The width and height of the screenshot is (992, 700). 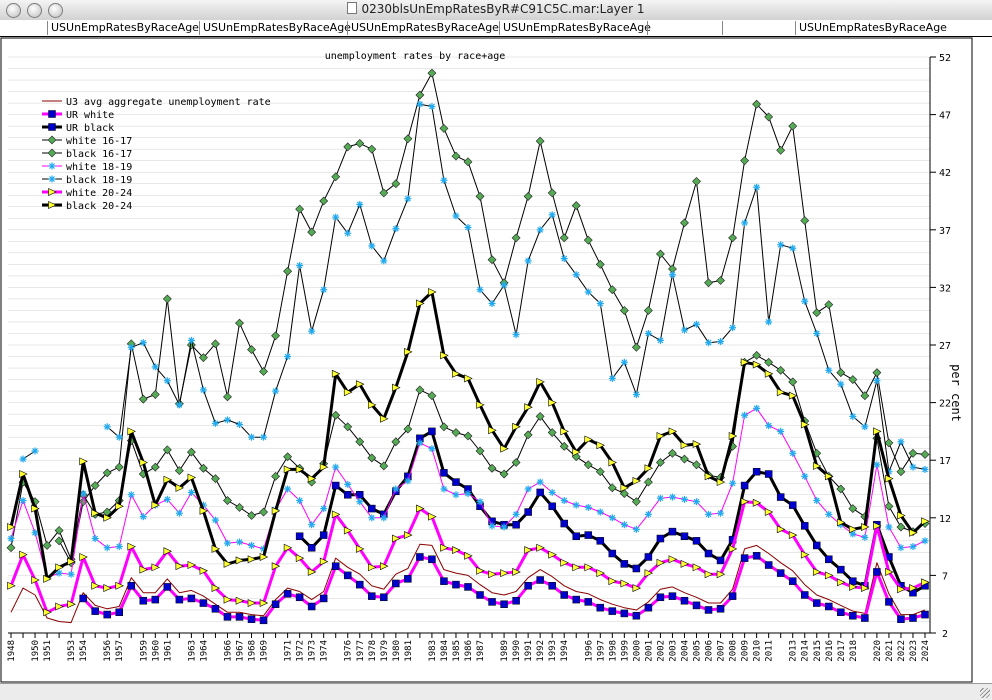 What do you see at coordinates (854, 651) in the screenshot?
I see `x-tick-label: 2018` at bounding box center [854, 651].